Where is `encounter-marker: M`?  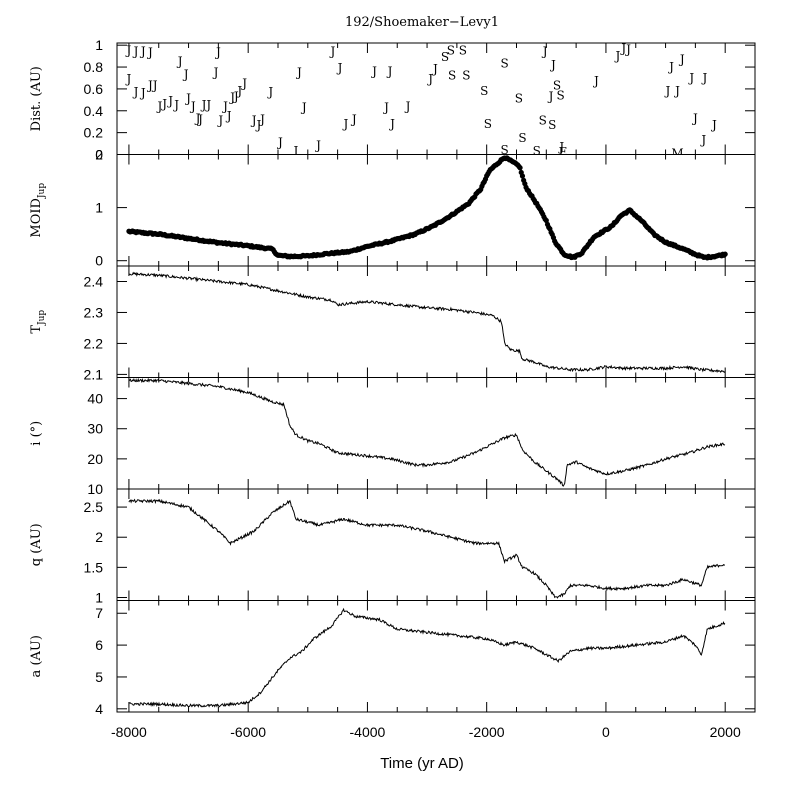
encounter-marker: M is located at coordinates (677, 153).